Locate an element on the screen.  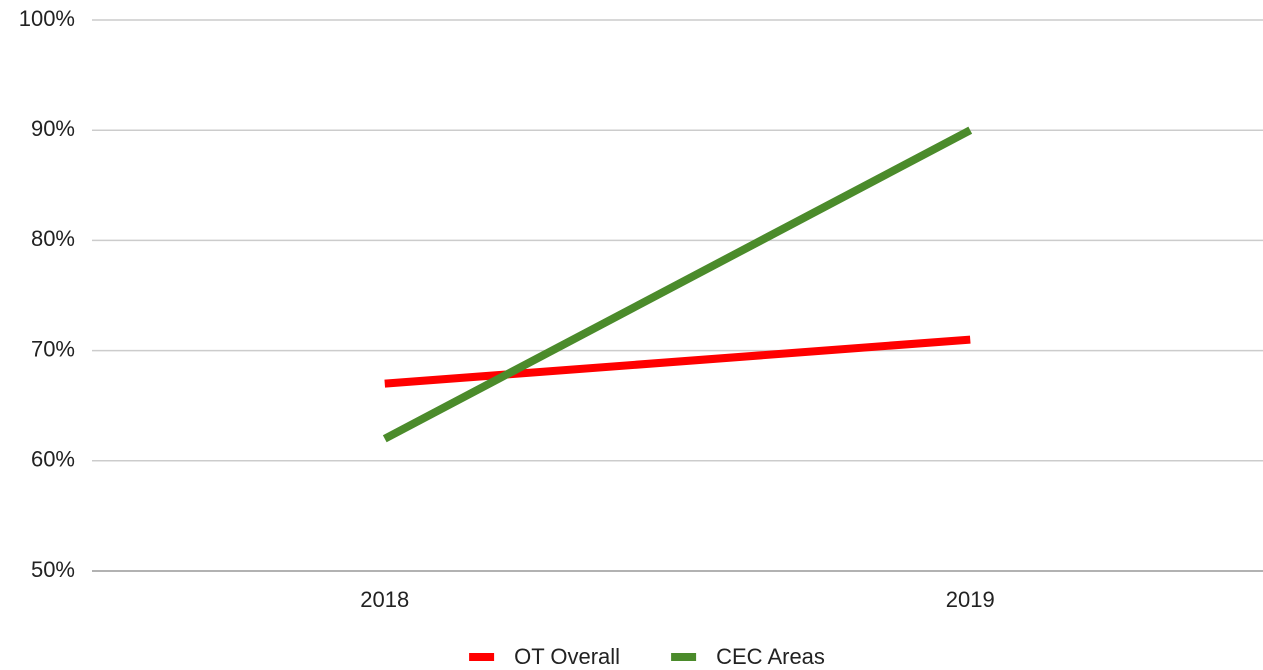
legend-label: CEC Areas is located at coordinates (770, 656).